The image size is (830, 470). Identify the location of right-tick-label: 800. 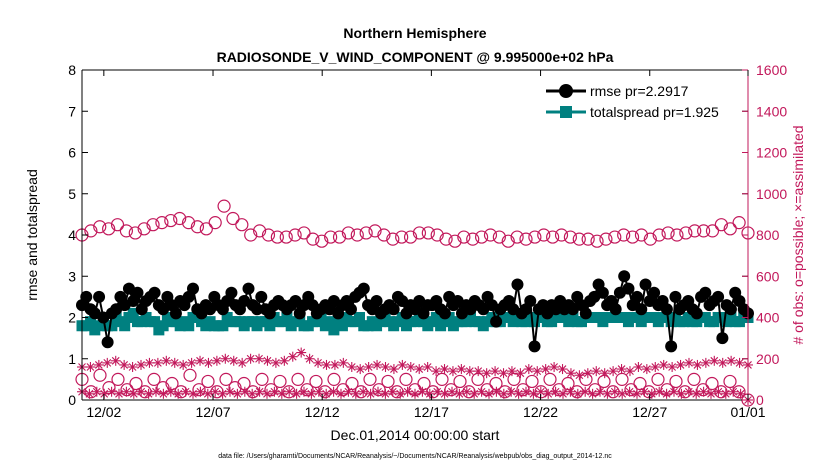
(768, 235).